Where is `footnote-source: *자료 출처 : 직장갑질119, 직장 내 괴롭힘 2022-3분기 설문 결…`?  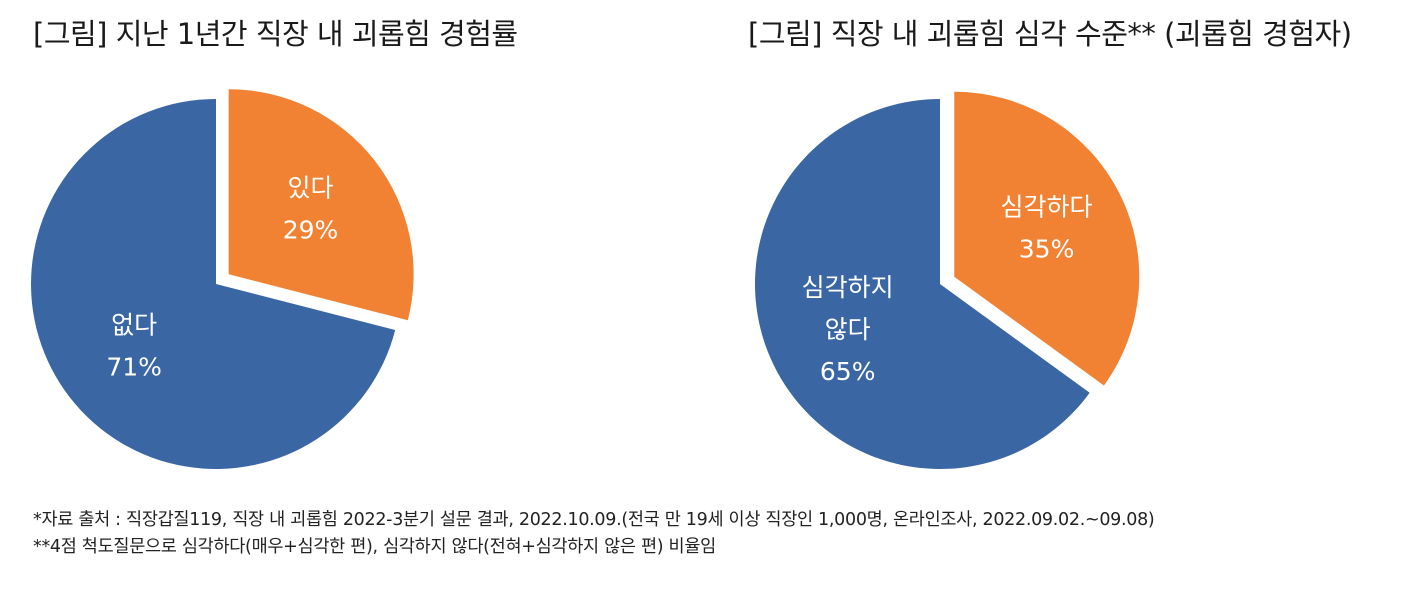
footnote-source: *자료 출처 : 직장갑질119, 직장 내 괴롭힘 2022-3분기 설문 결… is located at coordinates (594, 520).